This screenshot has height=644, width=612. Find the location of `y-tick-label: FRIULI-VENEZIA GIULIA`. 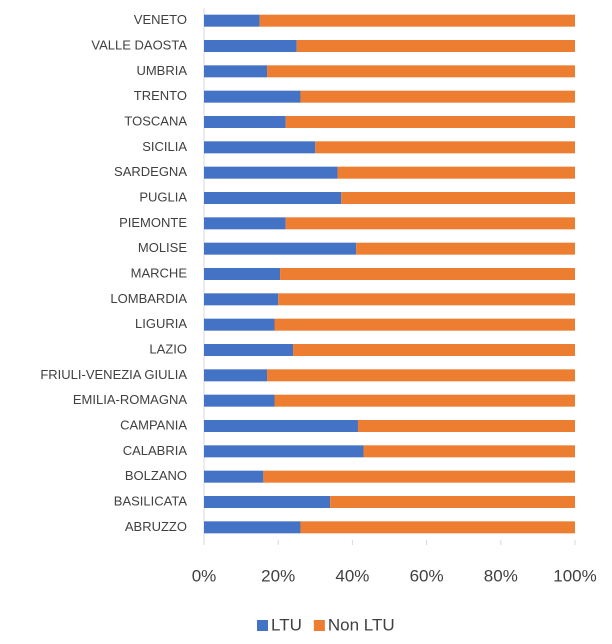

y-tick-label: FRIULI-VENEZIA GIULIA is located at coordinates (113, 374).